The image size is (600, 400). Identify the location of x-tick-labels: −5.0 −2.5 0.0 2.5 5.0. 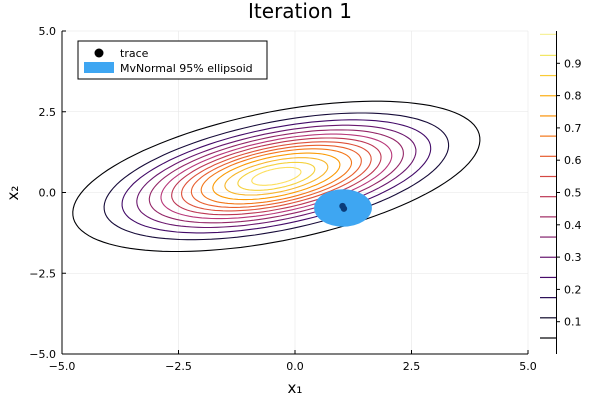
(293, 366).